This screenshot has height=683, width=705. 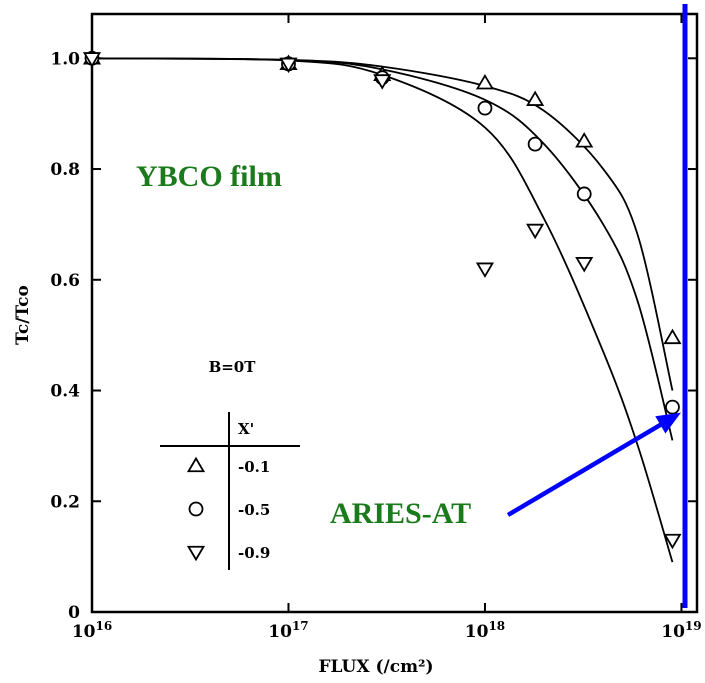 What do you see at coordinates (254, 467) in the screenshot?
I see `legend-entry--0.1: -0.1` at bounding box center [254, 467].